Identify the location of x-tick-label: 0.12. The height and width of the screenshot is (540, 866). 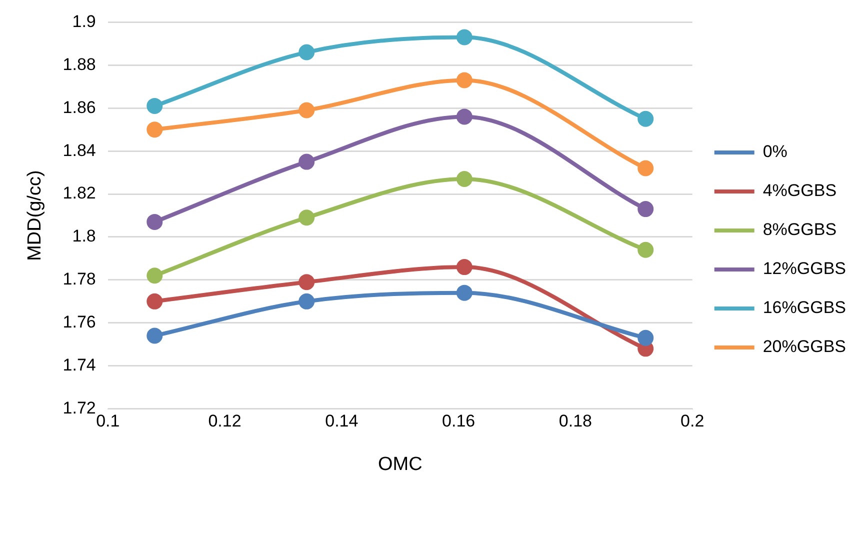
(225, 421).